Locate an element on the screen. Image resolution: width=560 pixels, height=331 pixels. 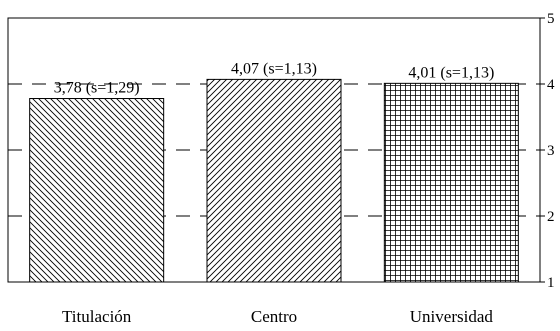
category-labels: Titulación Centro Universidad is located at coordinates (277, 316).